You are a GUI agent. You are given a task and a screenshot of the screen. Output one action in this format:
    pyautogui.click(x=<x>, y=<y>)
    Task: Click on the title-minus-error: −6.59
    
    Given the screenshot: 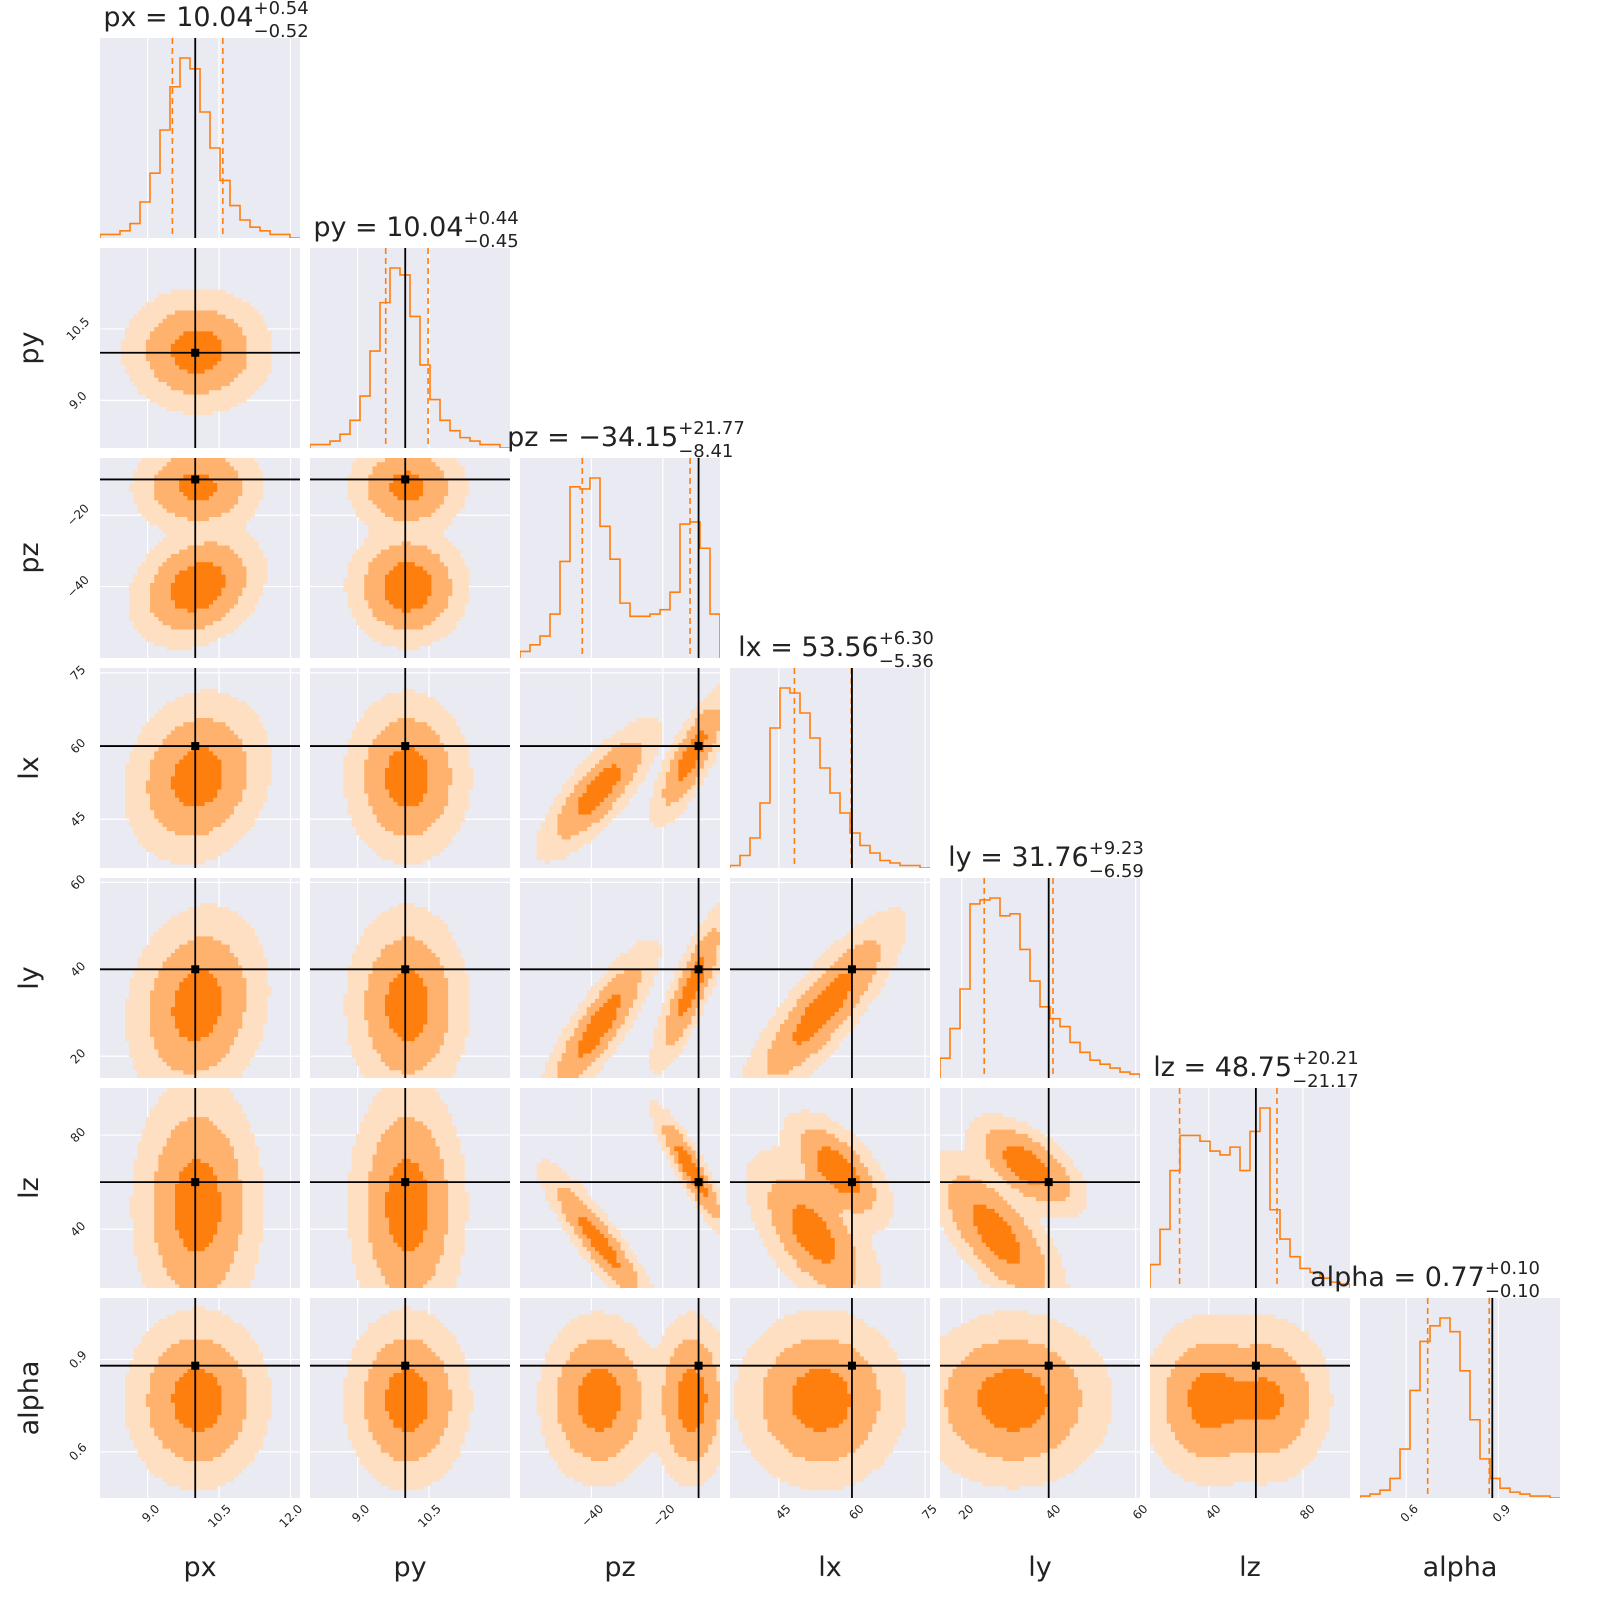 What is the action you would take?
    pyautogui.click(x=1116, y=871)
    